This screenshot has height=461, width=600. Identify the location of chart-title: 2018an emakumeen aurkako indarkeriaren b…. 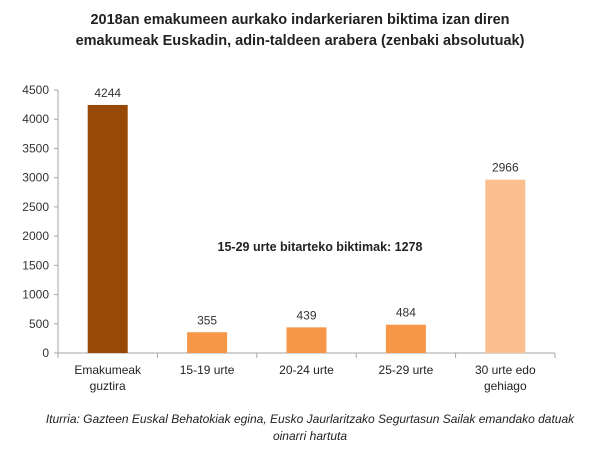
(300, 31).